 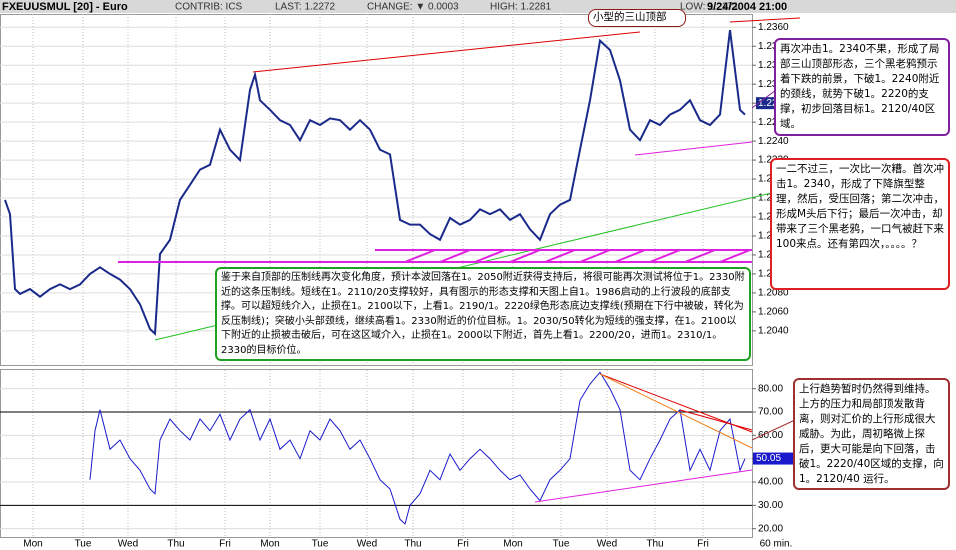 What do you see at coordinates (65, 7) in the screenshot?
I see `symbol: FXEUUSMUL [20] - Euro` at bounding box center [65, 7].